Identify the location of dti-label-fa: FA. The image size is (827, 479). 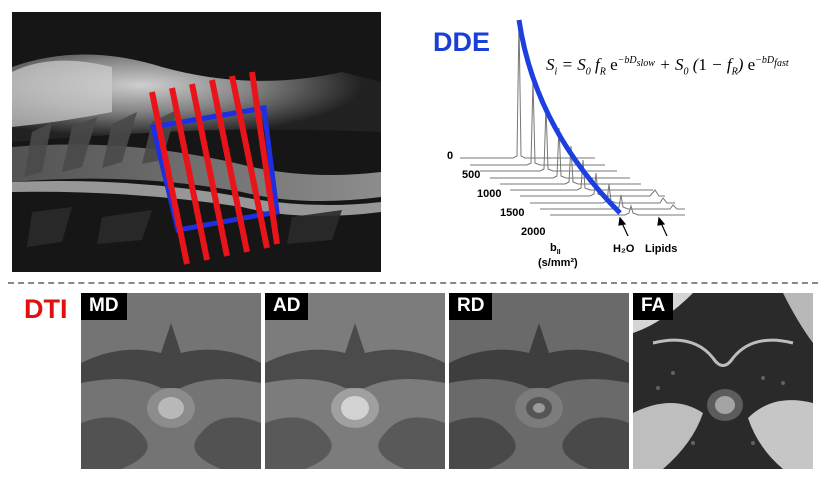
(653, 306).